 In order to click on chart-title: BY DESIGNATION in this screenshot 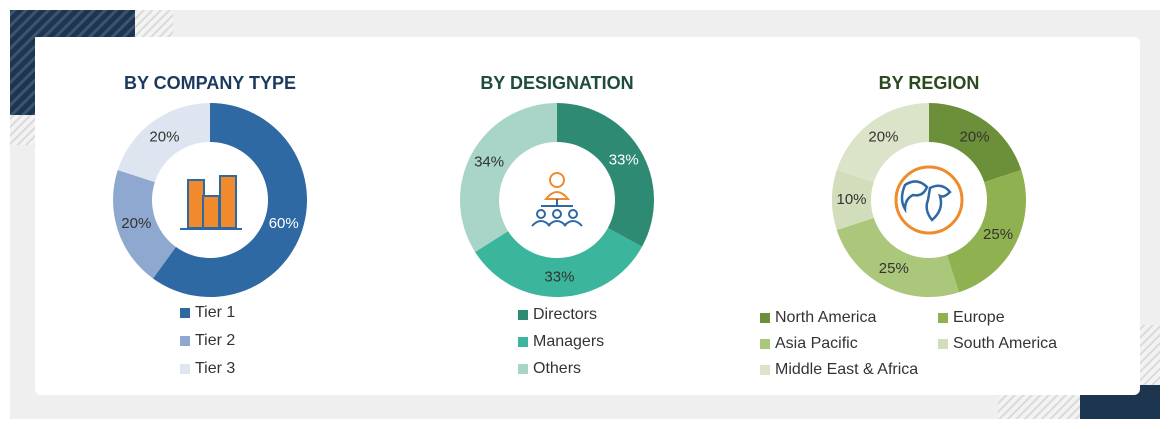, I will do `click(556, 83)`.